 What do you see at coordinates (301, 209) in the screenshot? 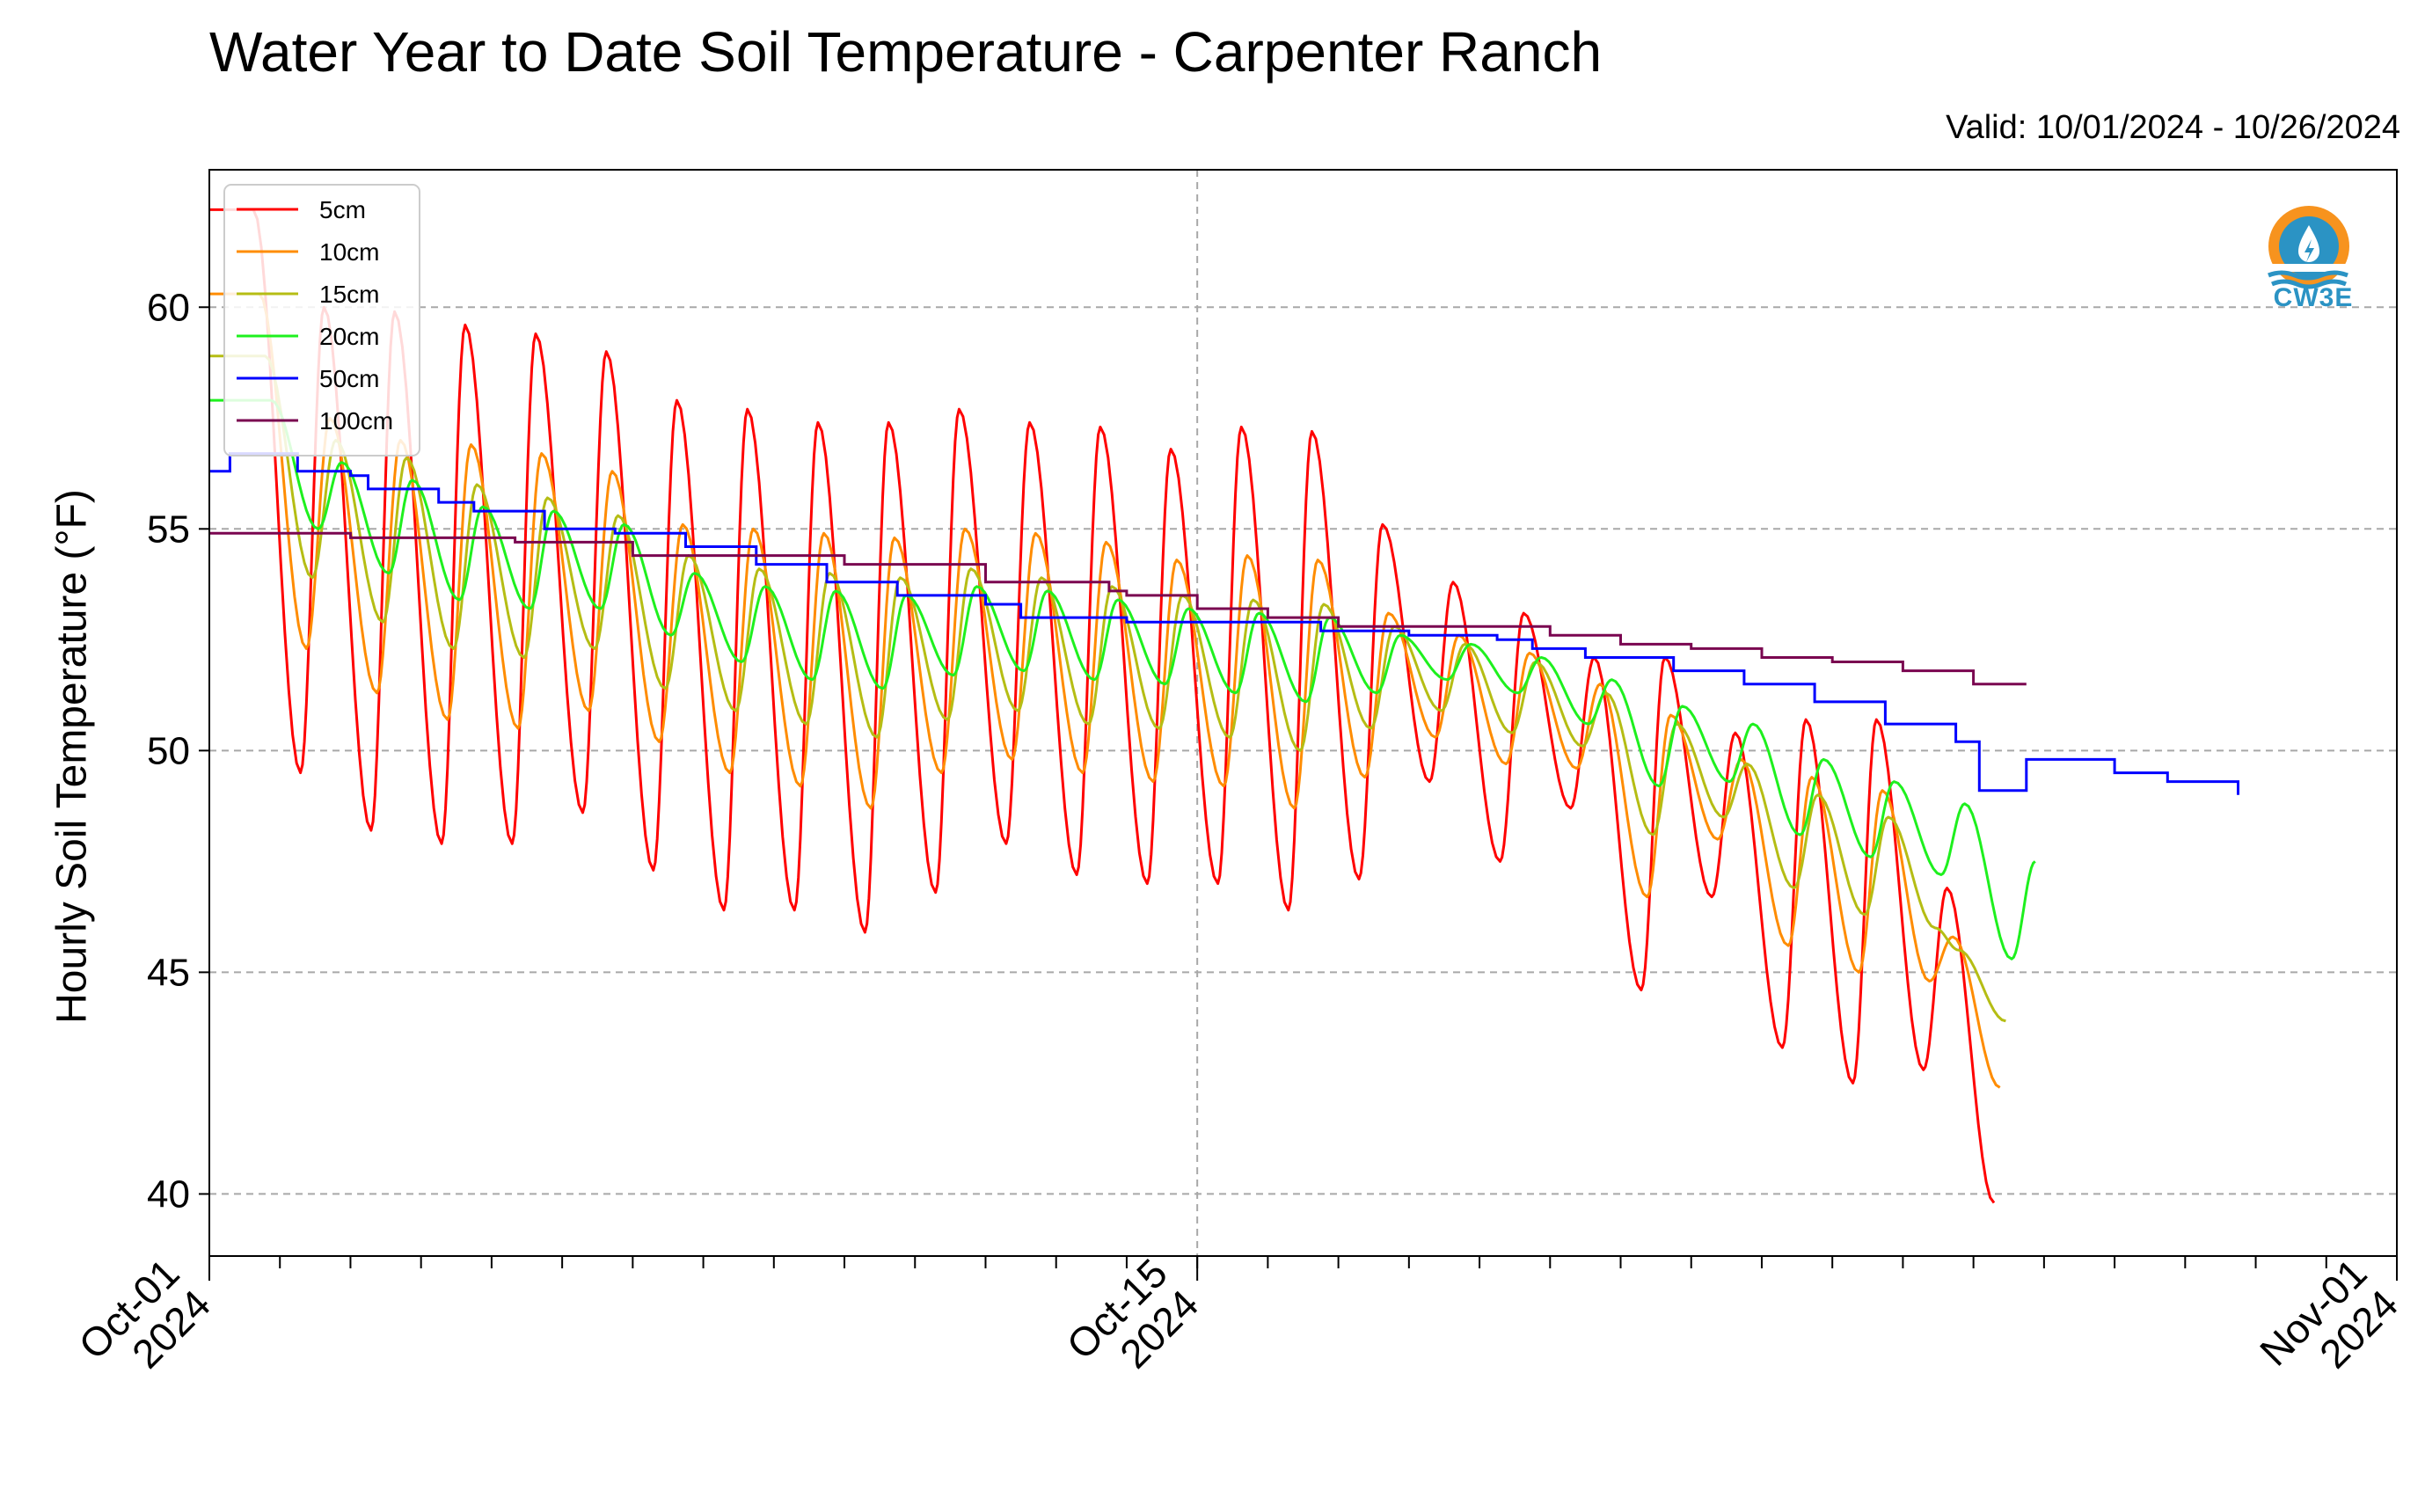
I see `legend-item-5cm: 5cm` at bounding box center [301, 209].